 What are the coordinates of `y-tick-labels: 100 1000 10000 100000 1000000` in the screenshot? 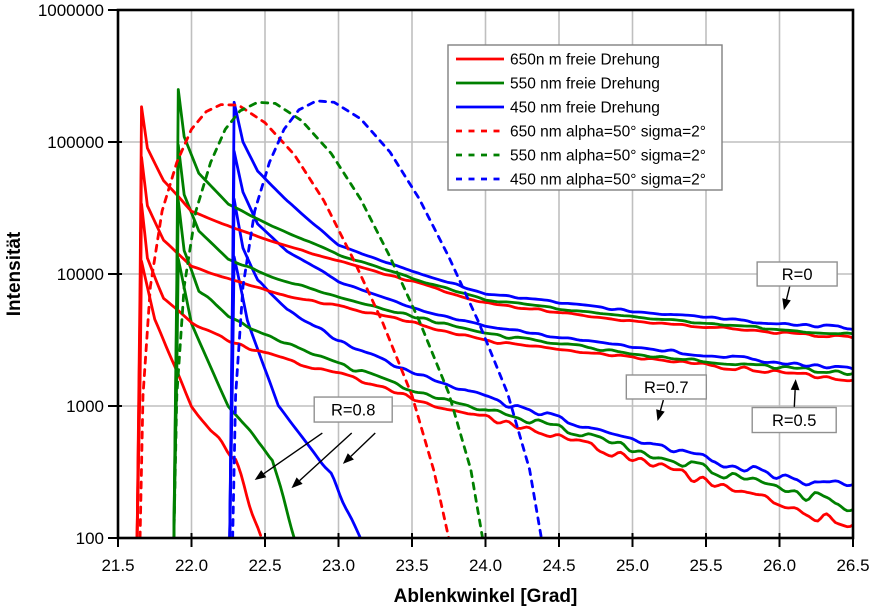 It's located at (71, 274).